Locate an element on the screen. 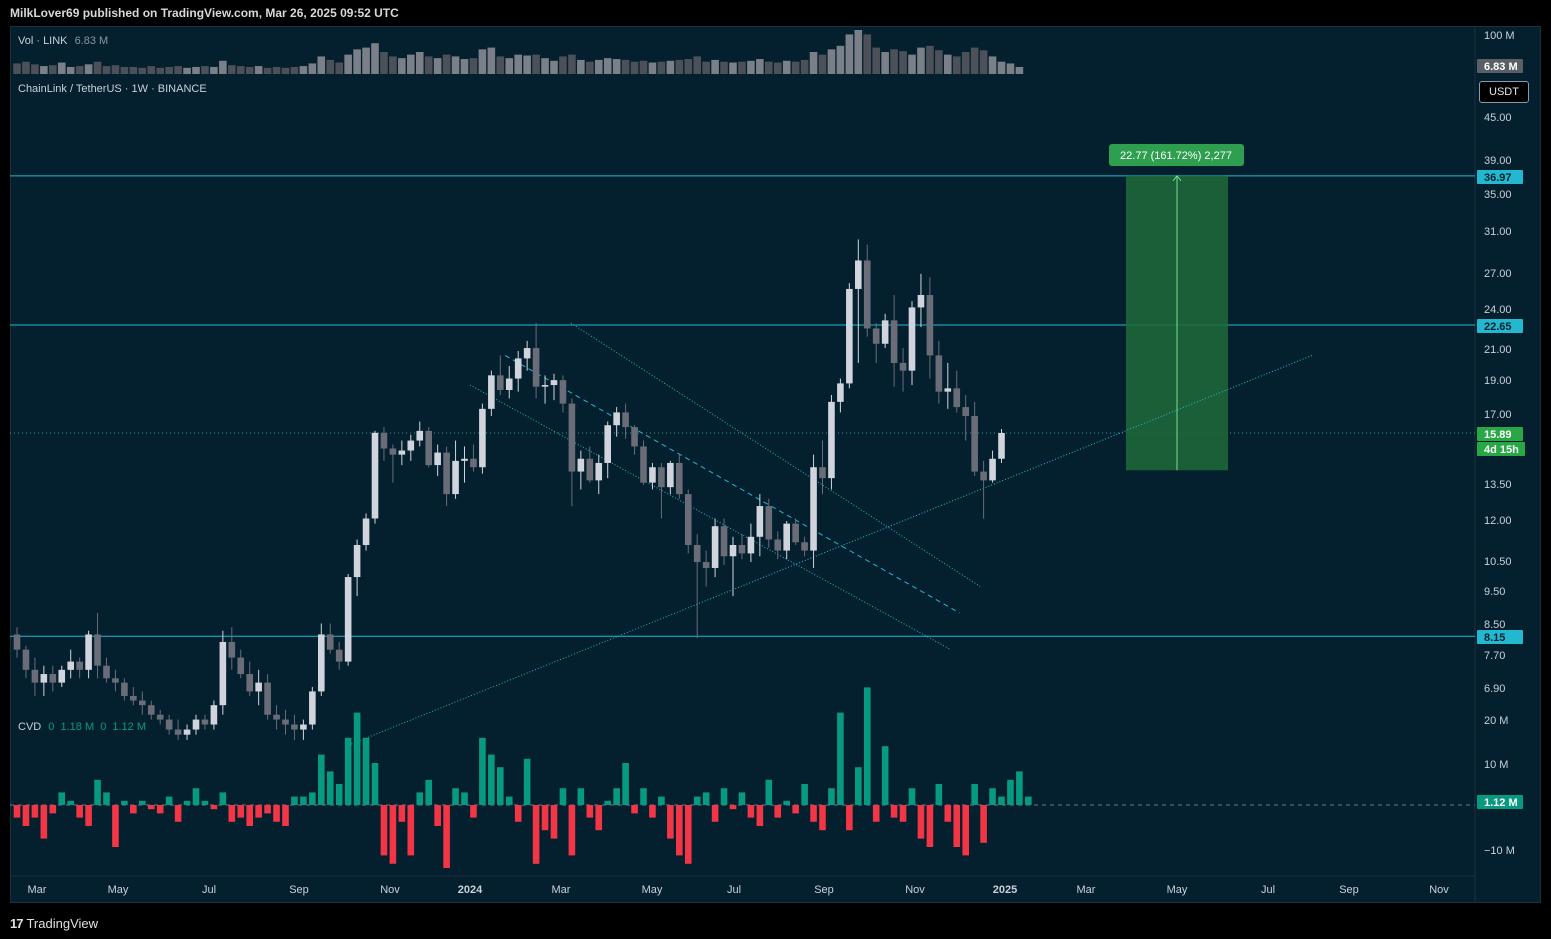 Image resolution: width=1551 pixels, height=939 pixels. price-tick-label: 24.00 is located at coordinates (1498, 310).